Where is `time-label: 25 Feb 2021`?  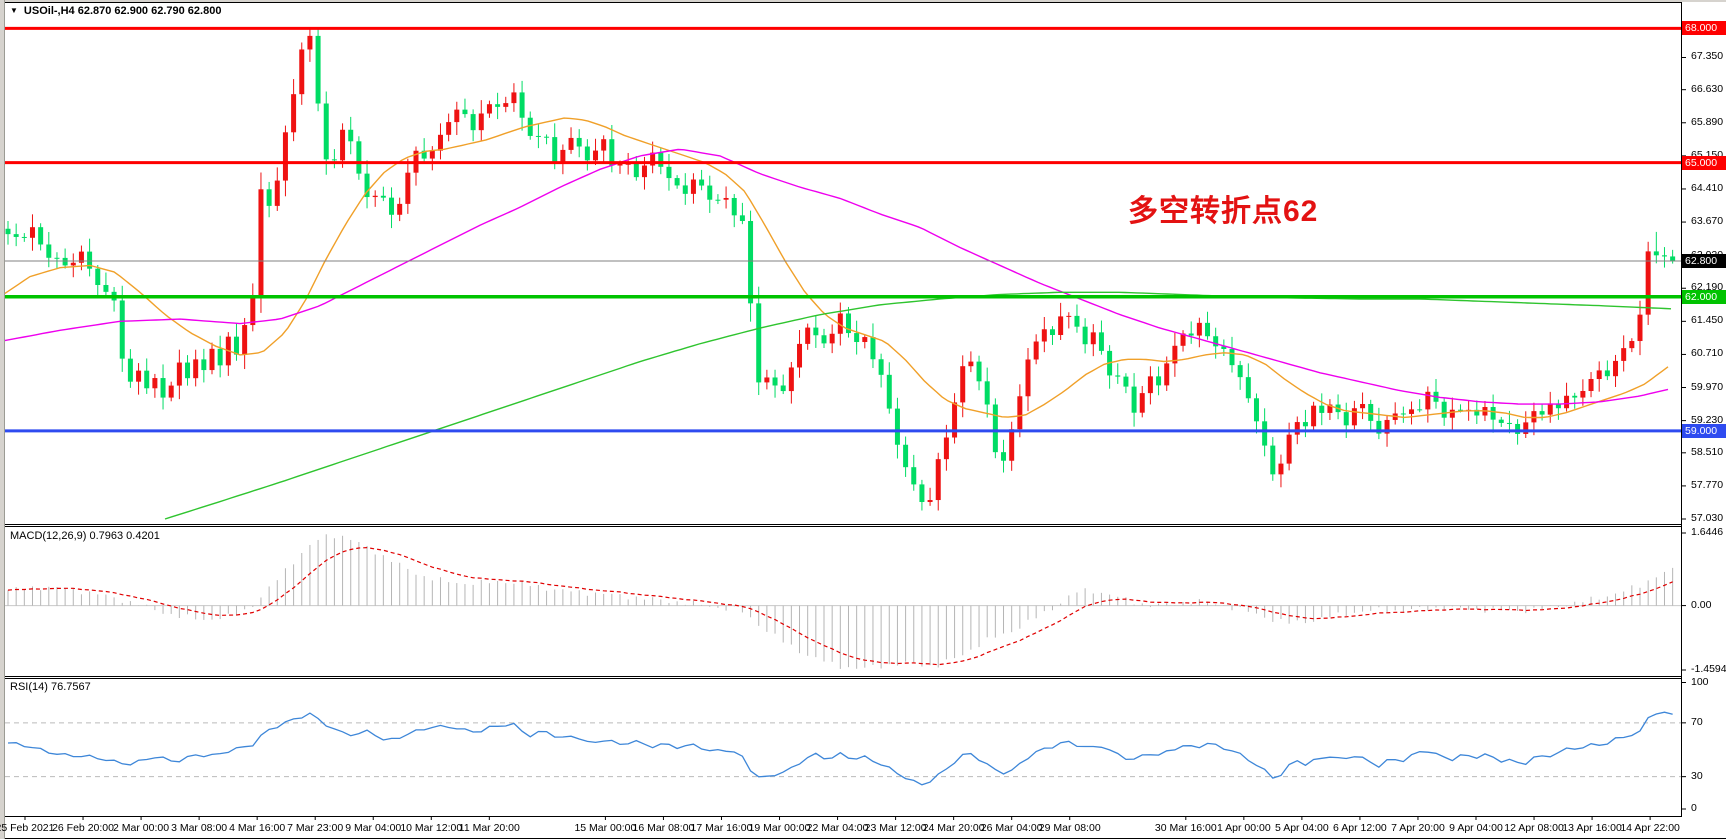
time-label: 25 Feb 2021 is located at coordinates (27, 828).